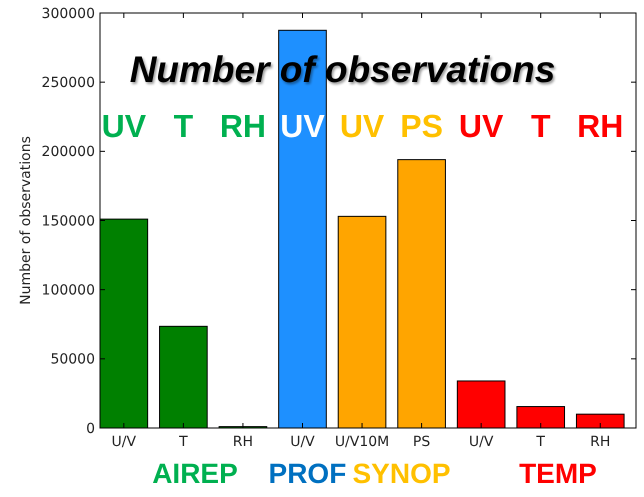 Image resolution: width=644 pixels, height=497 pixels. What do you see at coordinates (558, 473) in the screenshot?
I see `text: TEMP` at bounding box center [558, 473].